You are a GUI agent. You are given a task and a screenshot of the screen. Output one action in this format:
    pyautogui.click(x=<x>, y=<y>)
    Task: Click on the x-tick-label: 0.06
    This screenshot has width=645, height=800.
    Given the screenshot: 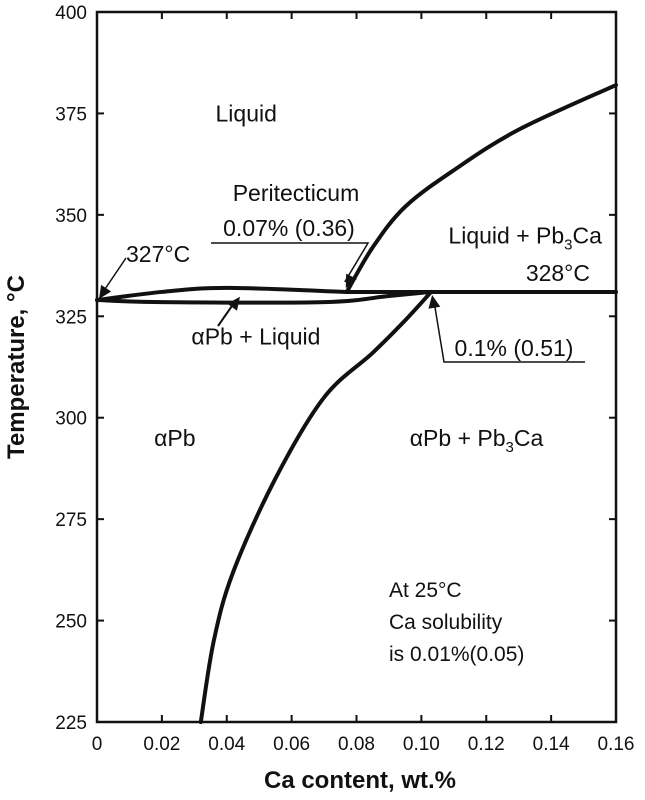 What is the action you would take?
    pyautogui.click(x=291, y=744)
    